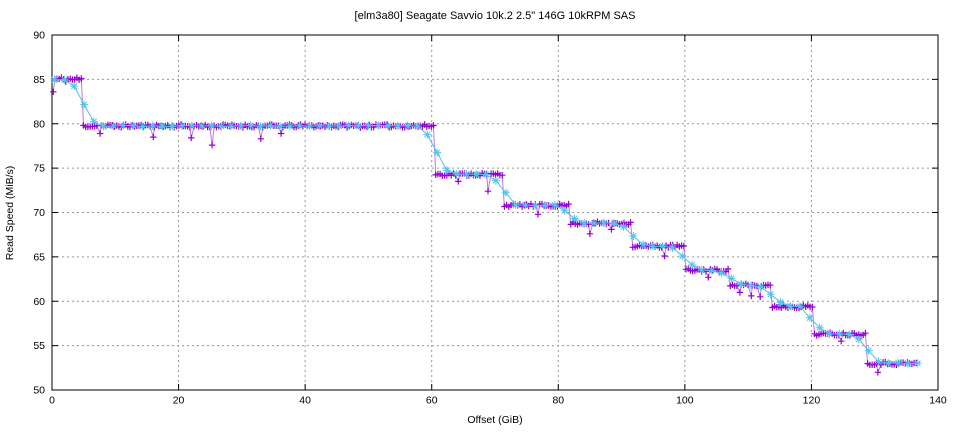  Describe the element at coordinates (39, 257) in the screenshot. I see `y-tick-label: 65` at that location.